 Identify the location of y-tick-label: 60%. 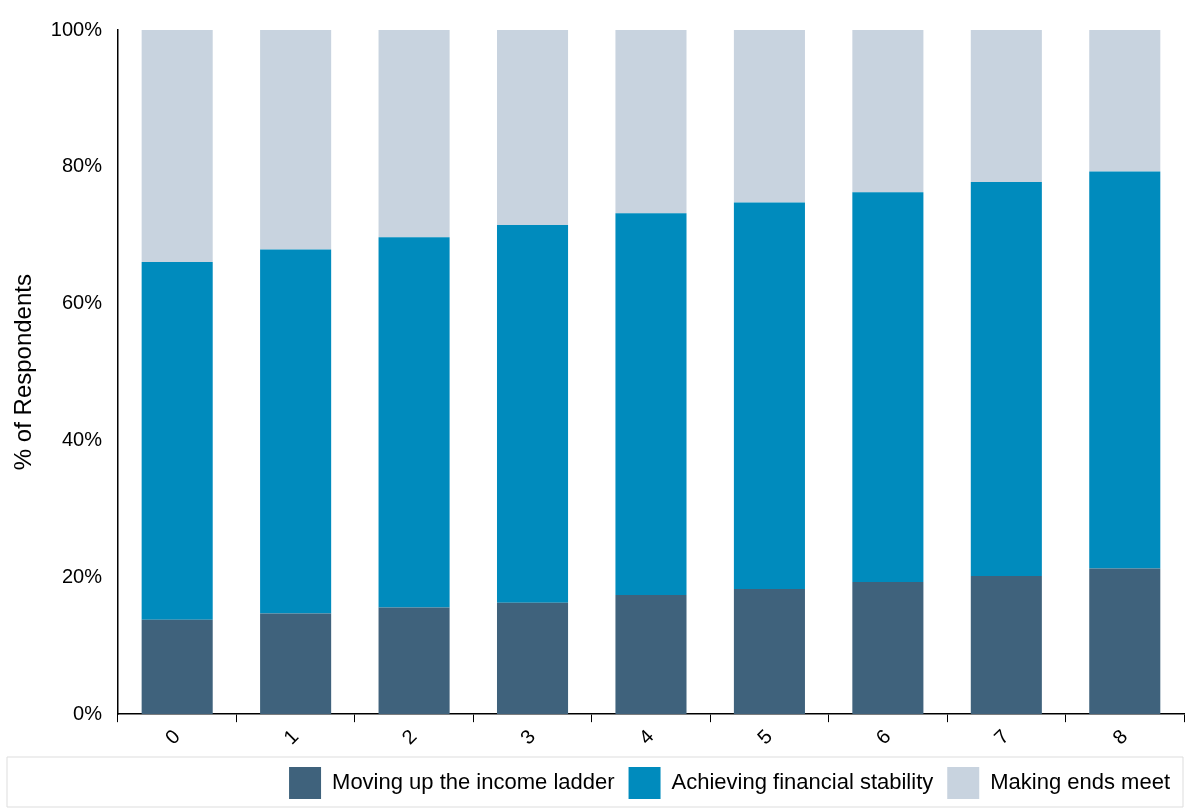
(82, 302).